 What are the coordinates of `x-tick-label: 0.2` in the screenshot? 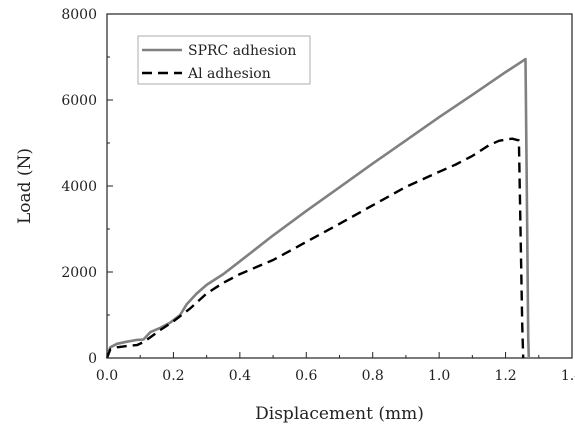 It's located at (173, 376).